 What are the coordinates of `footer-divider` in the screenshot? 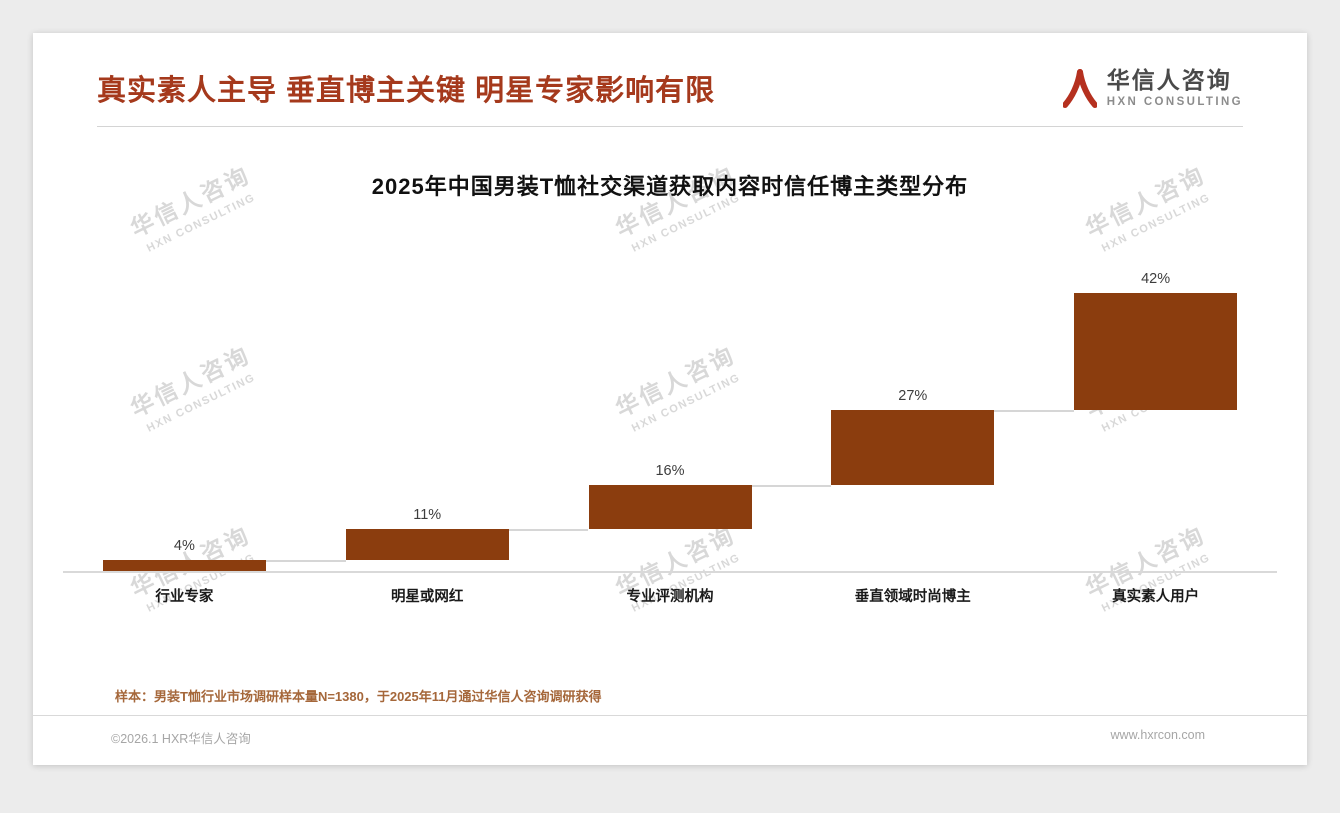 It's located at (670, 715).